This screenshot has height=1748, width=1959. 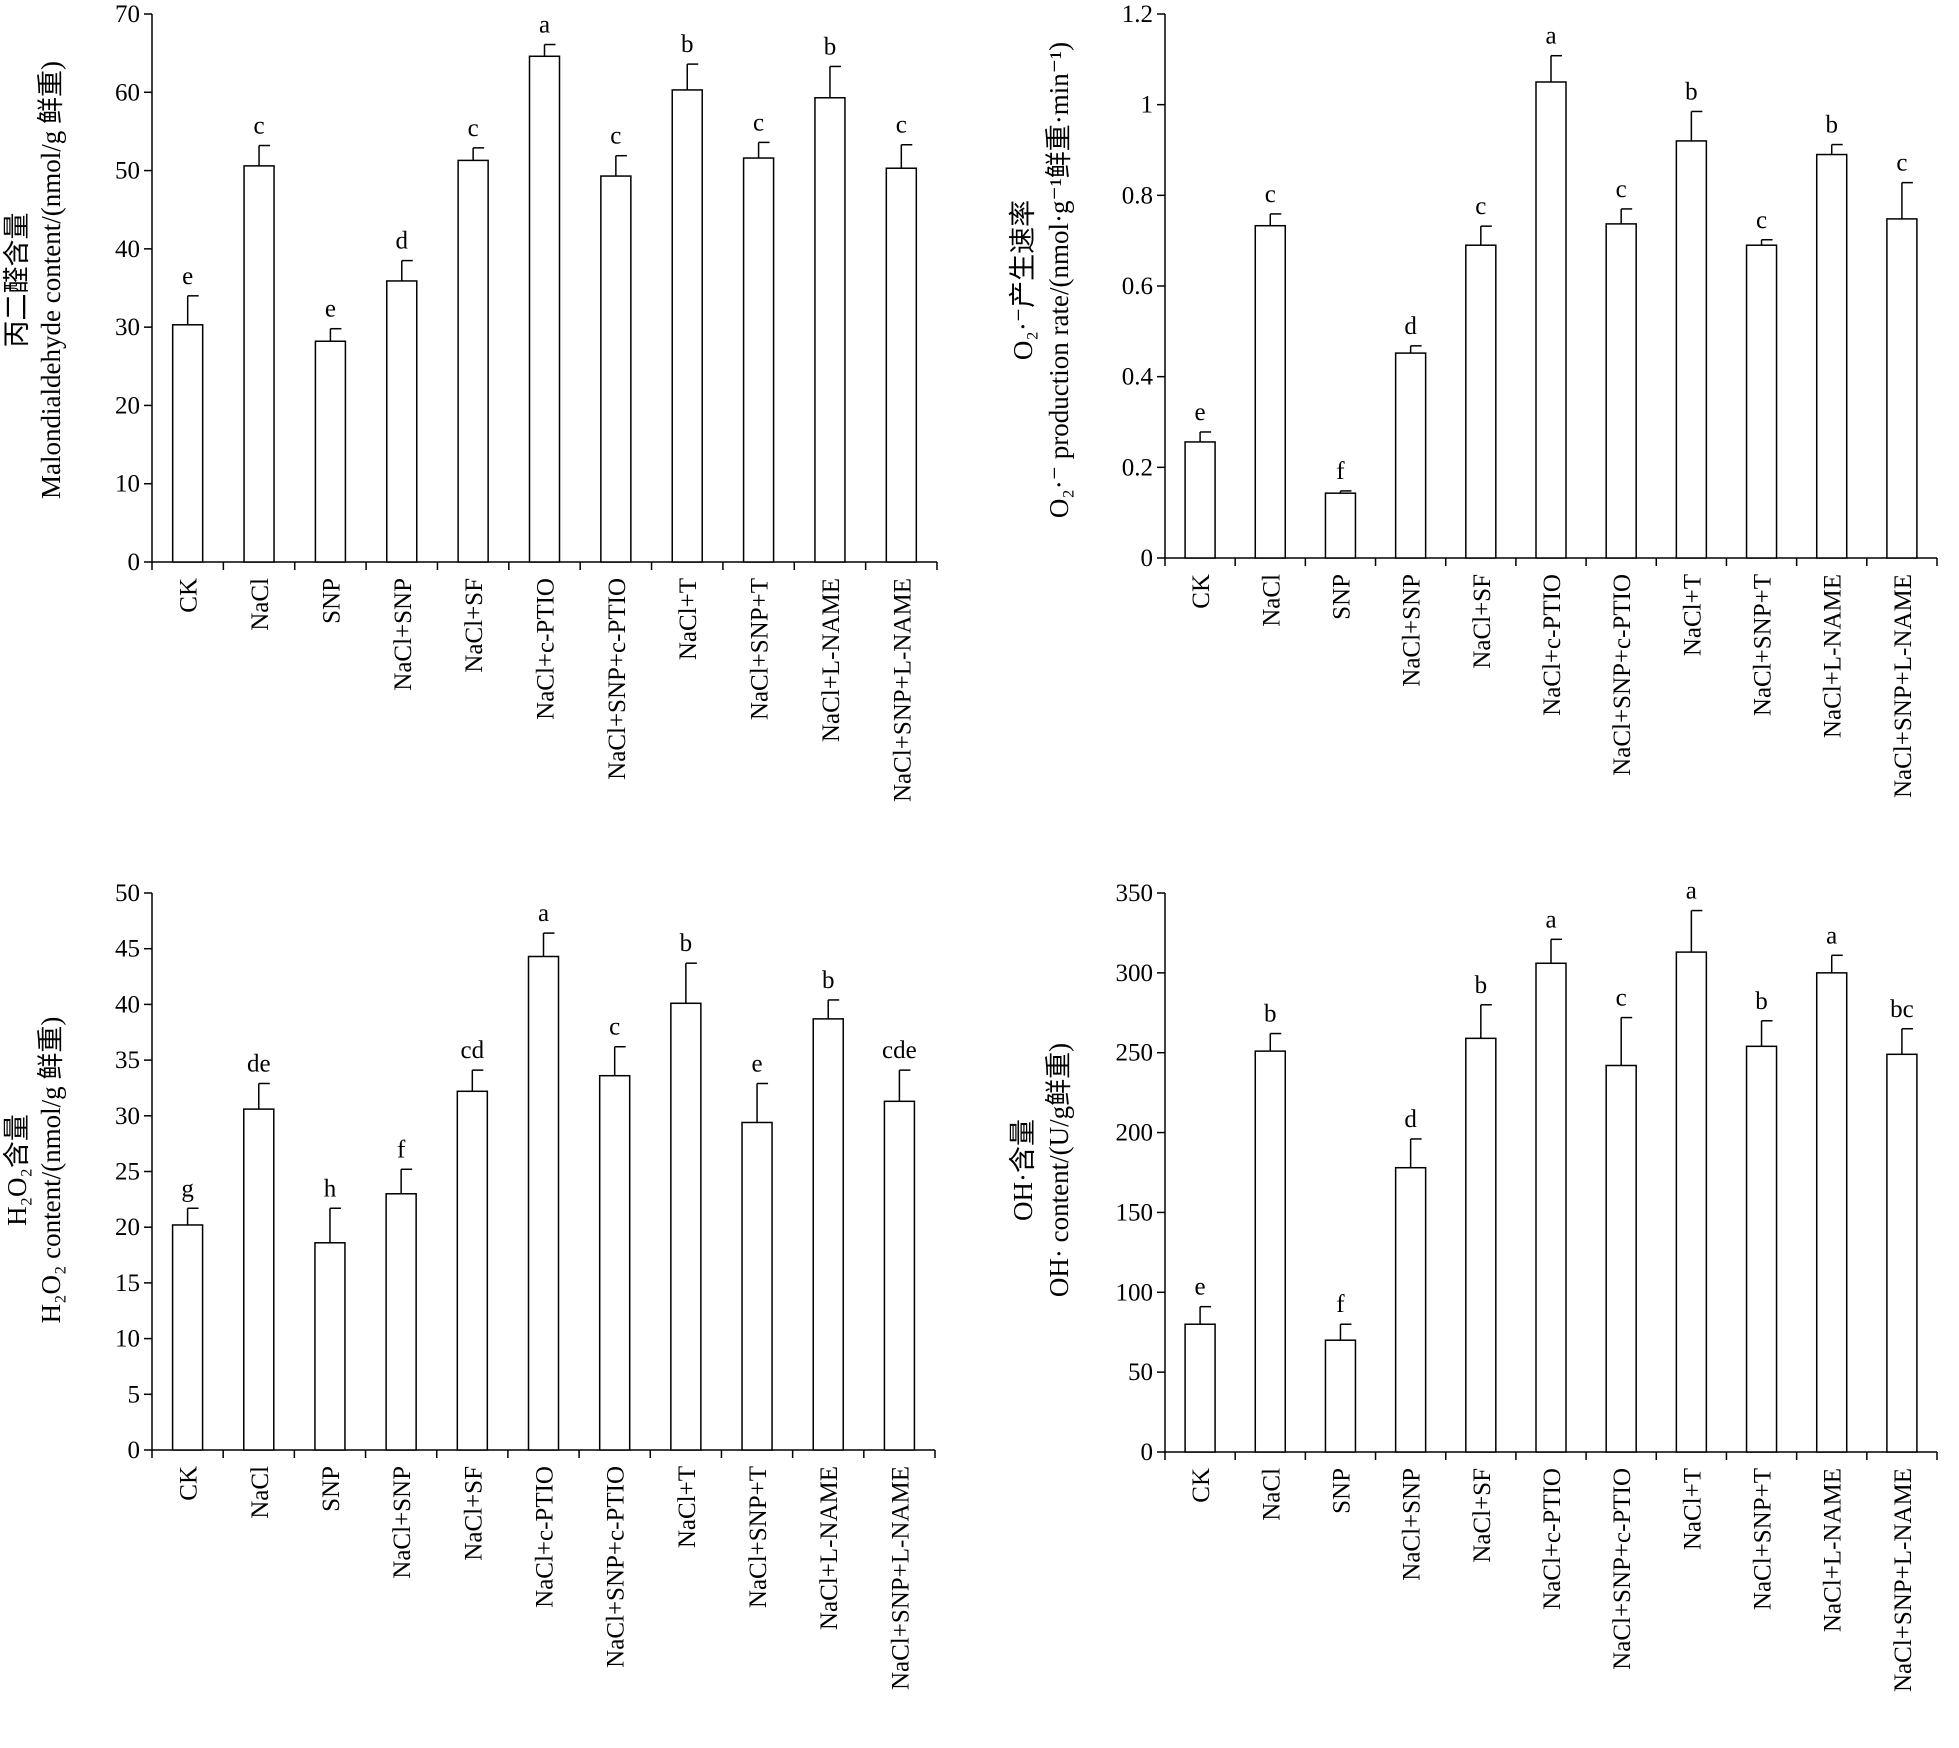 What do you see at coordinates (758, 1537) in the screenshot?
I see `x-category-label: NaCl+SNP+T` at bounding box center [758, 1537].